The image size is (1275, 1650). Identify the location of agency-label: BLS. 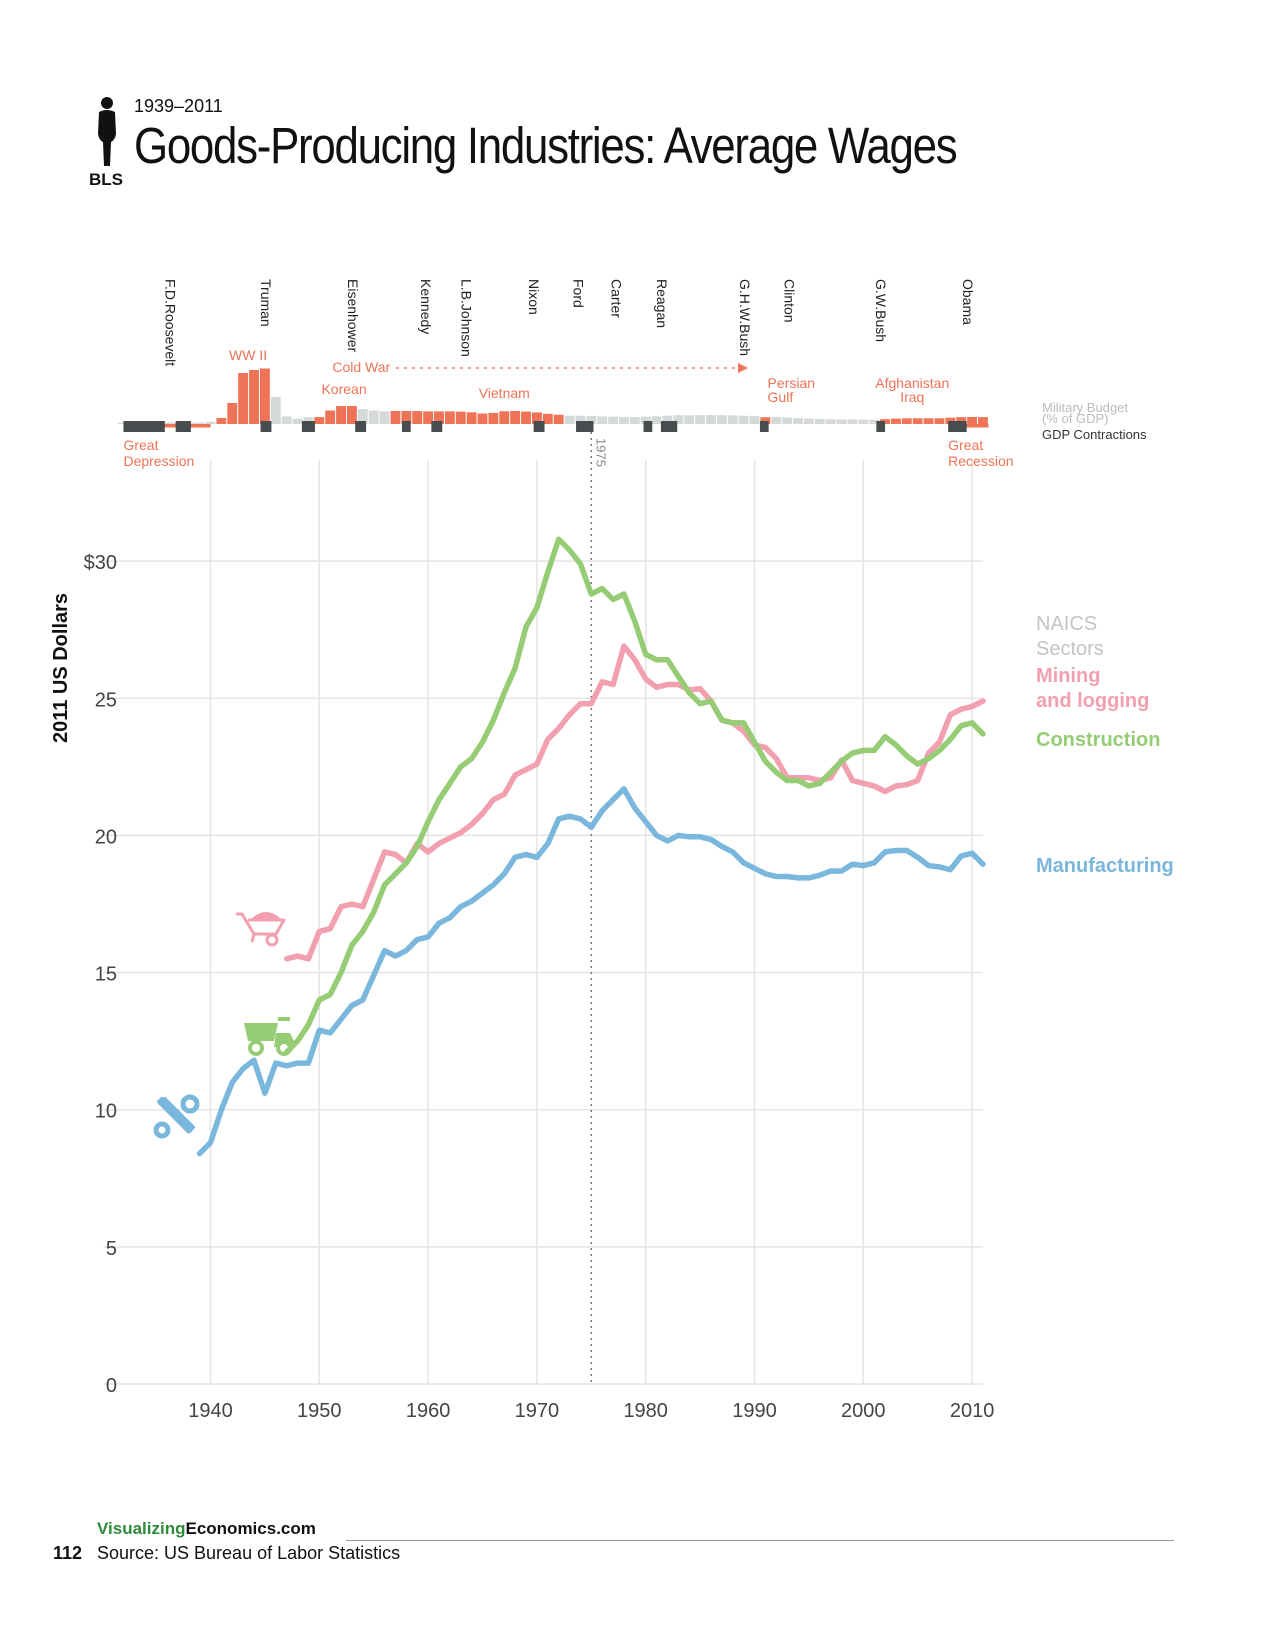
(106, 179).